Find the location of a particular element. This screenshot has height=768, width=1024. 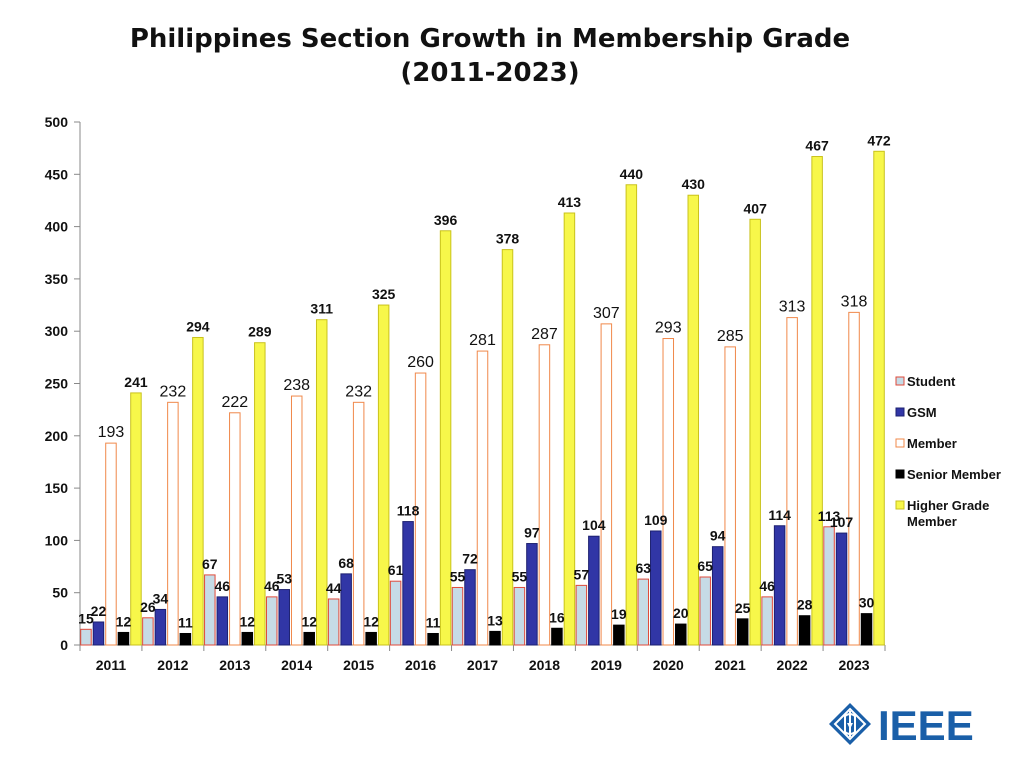

data-label: 97 is located at coordinates (532, 533).